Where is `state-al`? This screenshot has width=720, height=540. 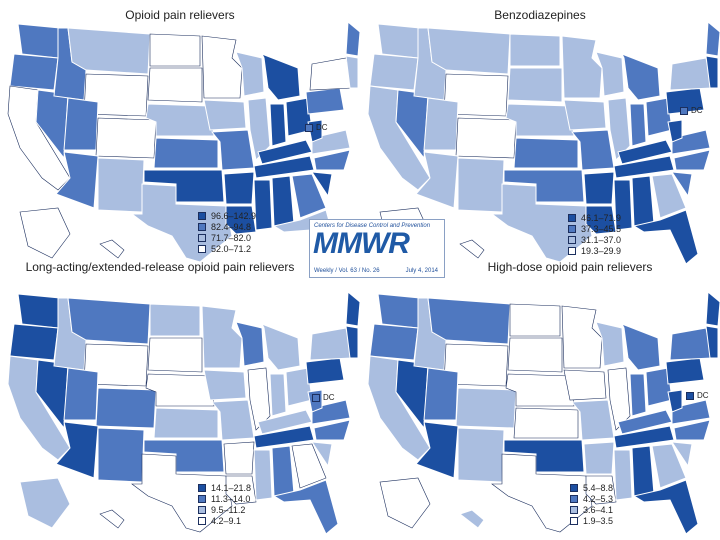 state-al is located at coordinates (283, 471).